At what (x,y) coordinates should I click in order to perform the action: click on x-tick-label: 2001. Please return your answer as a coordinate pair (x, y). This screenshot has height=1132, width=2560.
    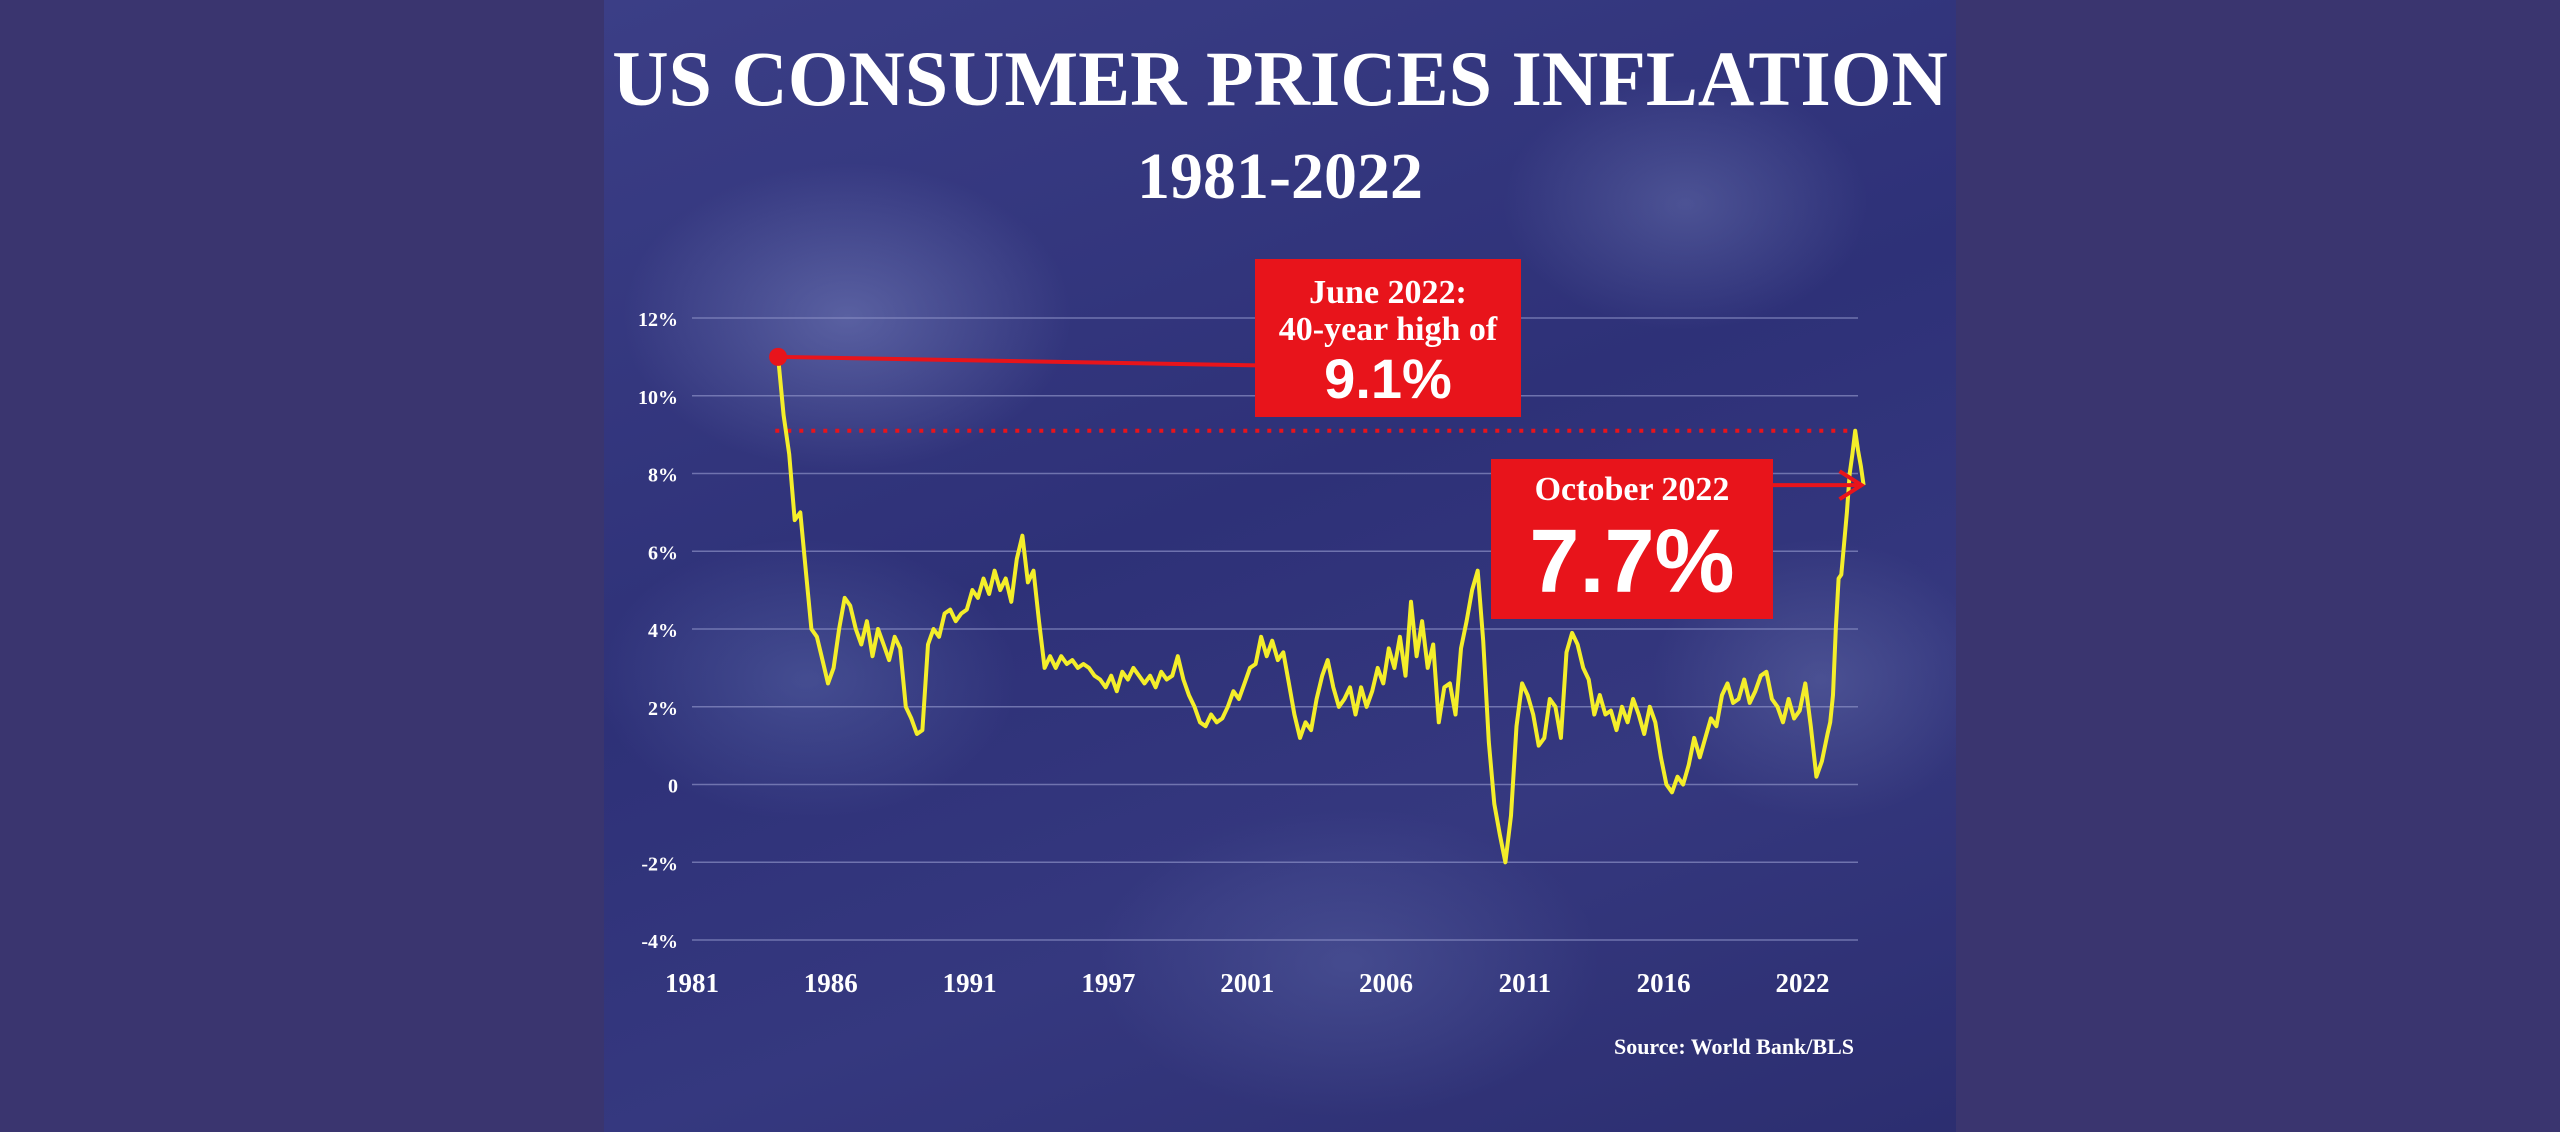
    Looking at the image, I should click on (1247, 983).